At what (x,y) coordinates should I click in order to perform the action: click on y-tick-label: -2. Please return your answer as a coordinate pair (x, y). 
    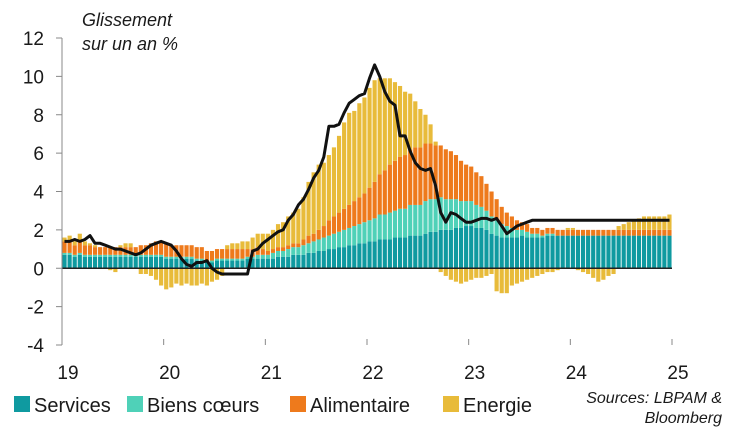
    Looking at the image, I should click on (35, 308).